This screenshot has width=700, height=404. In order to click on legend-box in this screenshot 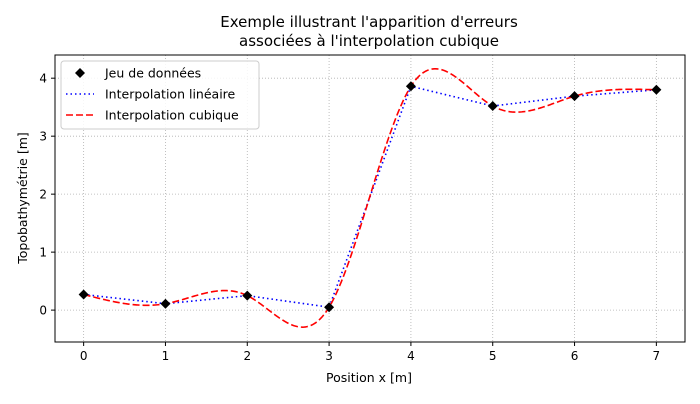, I will do `click(160, 95)`.